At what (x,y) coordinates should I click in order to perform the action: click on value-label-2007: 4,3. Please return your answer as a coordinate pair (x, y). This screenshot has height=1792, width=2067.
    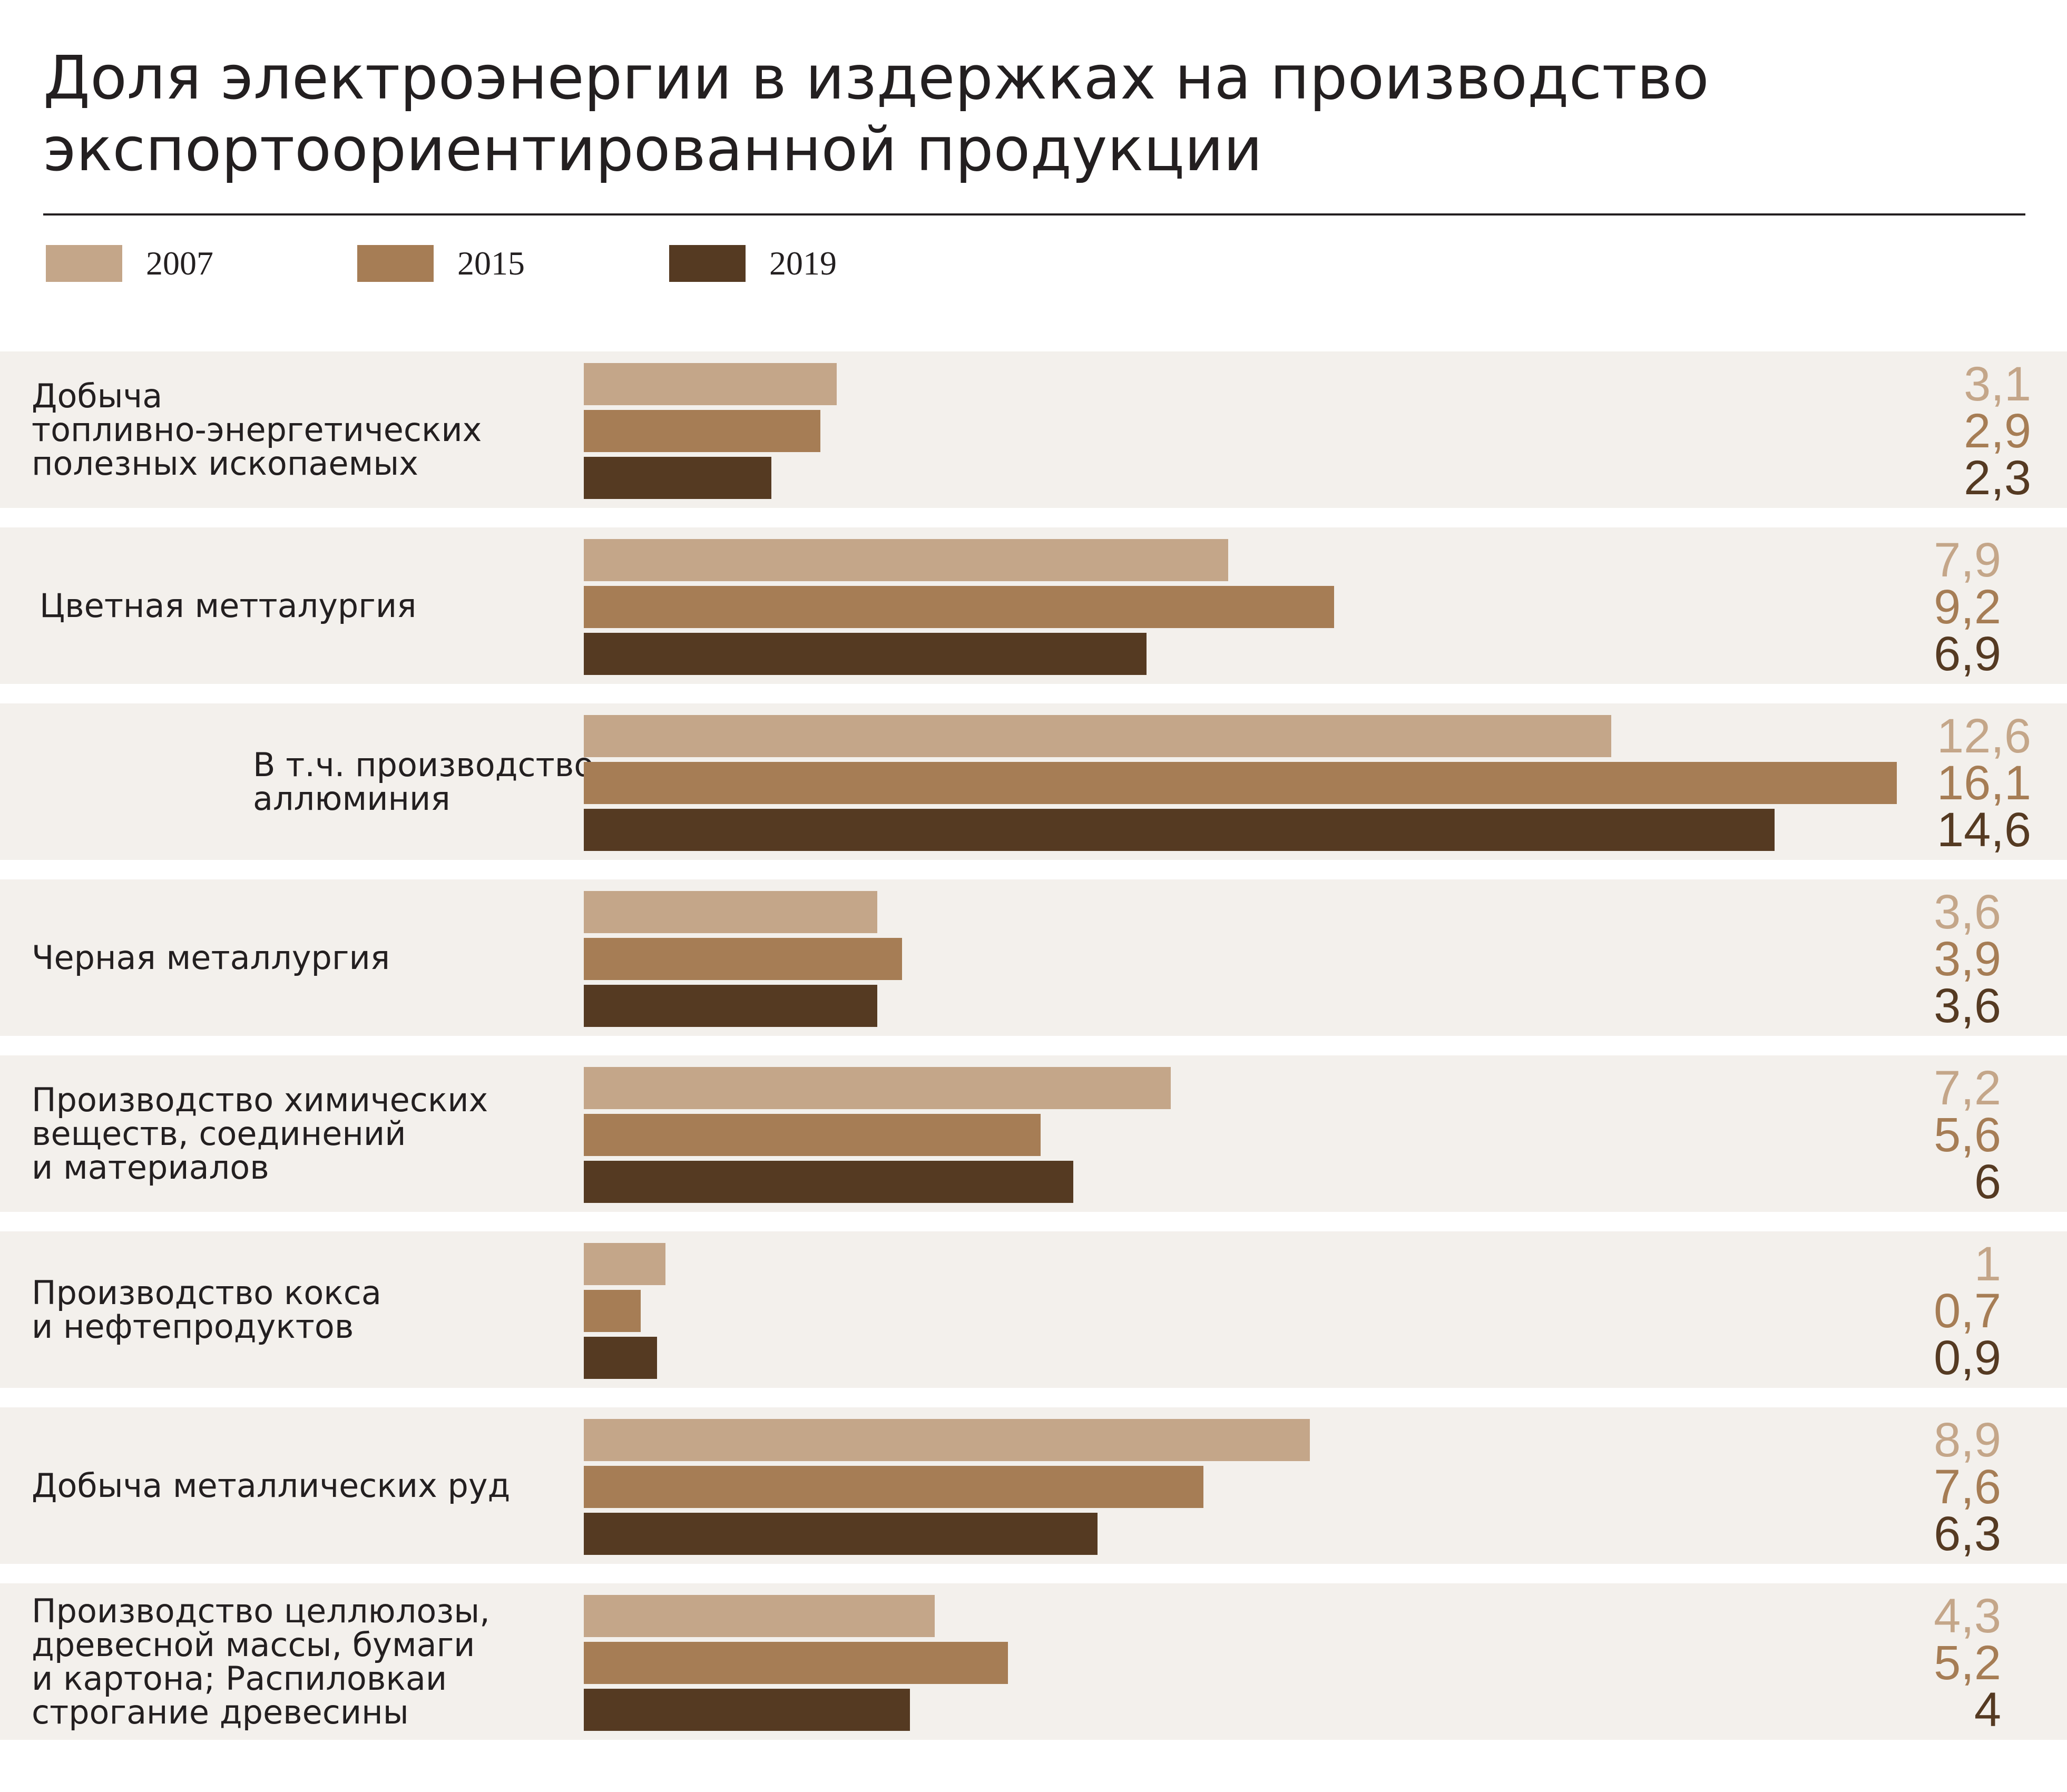
    Looking at the image, I should click on (1968, 1616).